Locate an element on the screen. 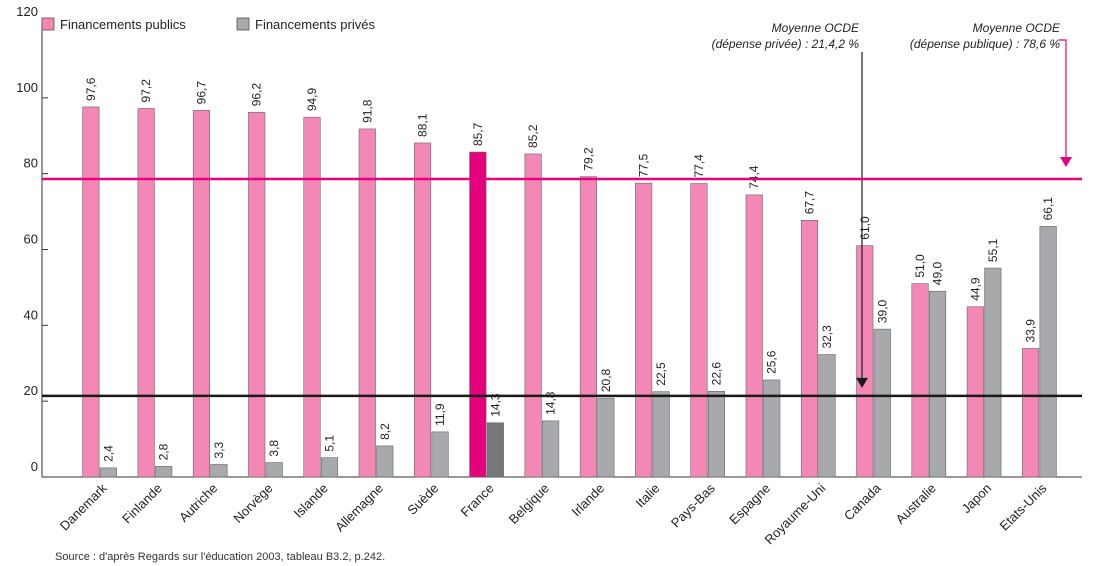  value-label: 51,0 is located at coordinates (920, 266).